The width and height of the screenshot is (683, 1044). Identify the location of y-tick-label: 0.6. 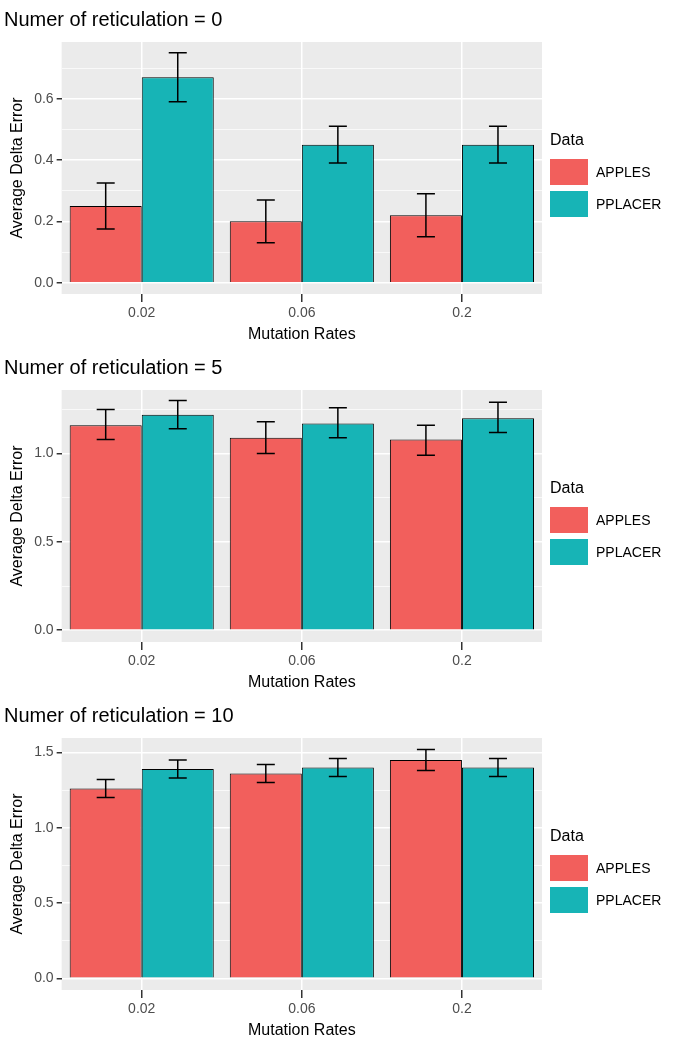
(44, 97).